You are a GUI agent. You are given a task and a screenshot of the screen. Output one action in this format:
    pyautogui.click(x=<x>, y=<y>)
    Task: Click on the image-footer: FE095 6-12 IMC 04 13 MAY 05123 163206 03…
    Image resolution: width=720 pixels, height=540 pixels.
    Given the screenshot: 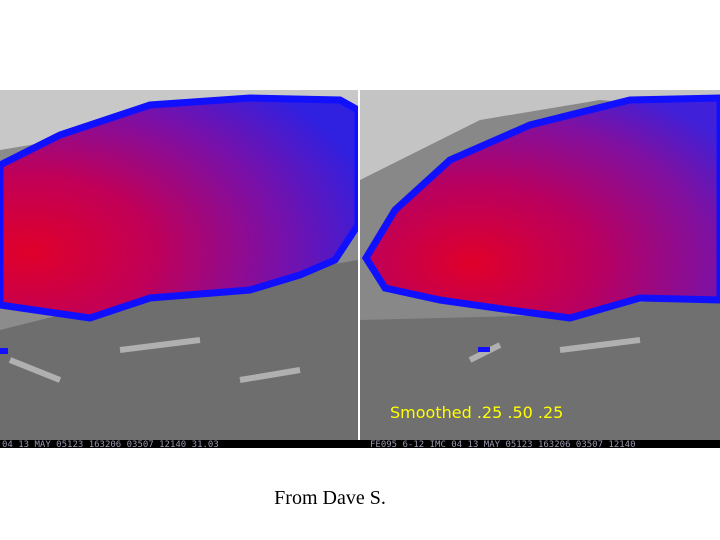 What is the action you would take?
    pyautogui.click(x=503, y=445)
    